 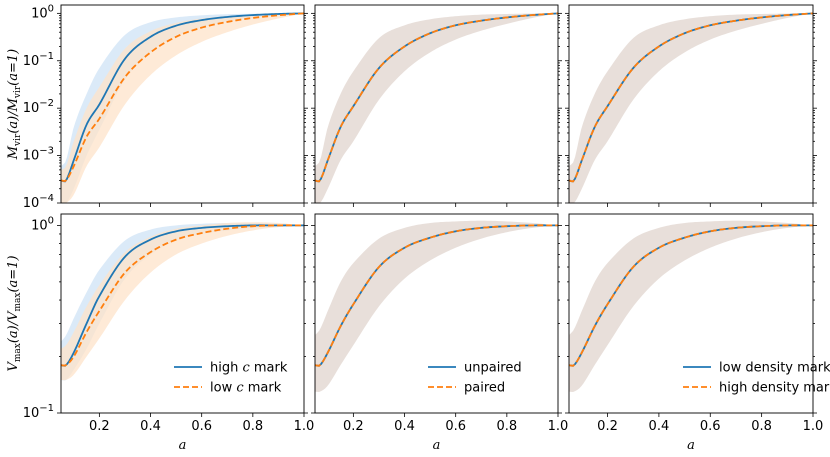 I want to click on series-line-unpaired, so click(x=436, y=295).